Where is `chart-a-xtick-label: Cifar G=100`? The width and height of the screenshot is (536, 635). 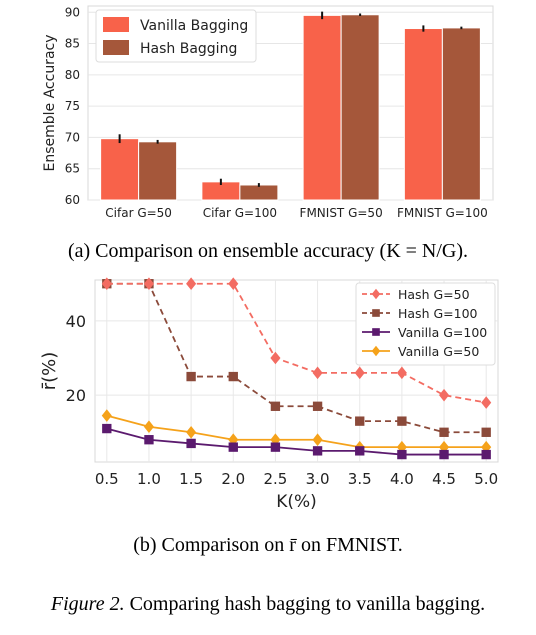
chart-a-xtick-label: Cifar G=100 is located at coordinates (240, 213).